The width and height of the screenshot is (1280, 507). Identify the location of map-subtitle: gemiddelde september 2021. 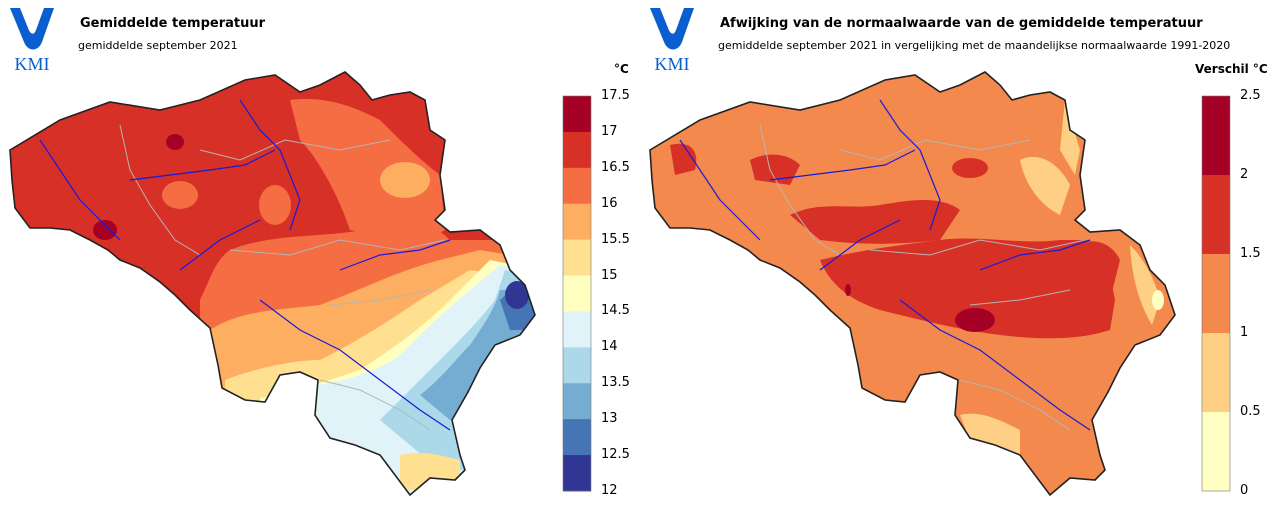
(158, 45).